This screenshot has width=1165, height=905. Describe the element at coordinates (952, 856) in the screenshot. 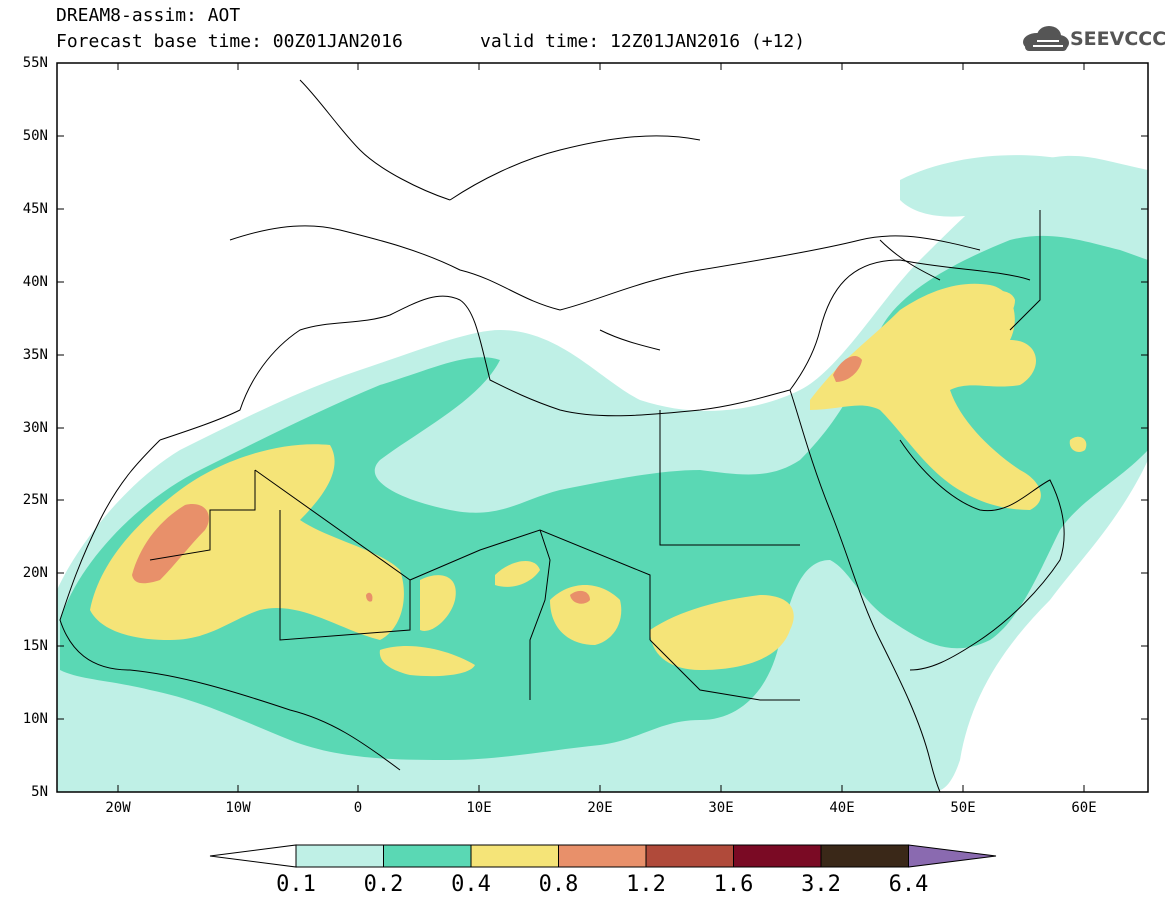

I see `colorbar-high-arrow` at that location.